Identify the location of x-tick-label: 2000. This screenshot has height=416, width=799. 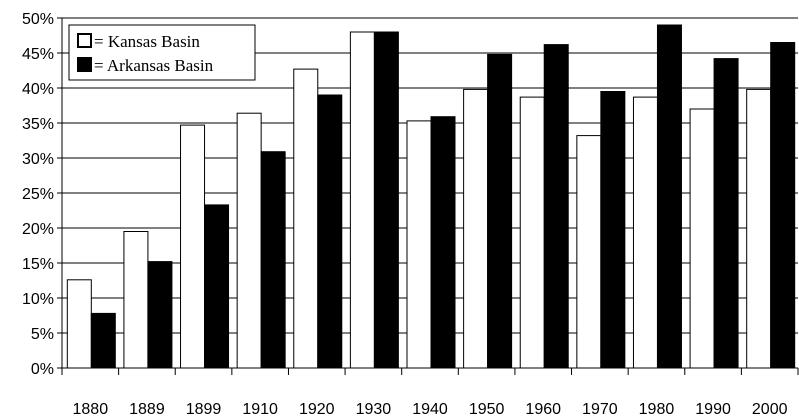
(770, 408).